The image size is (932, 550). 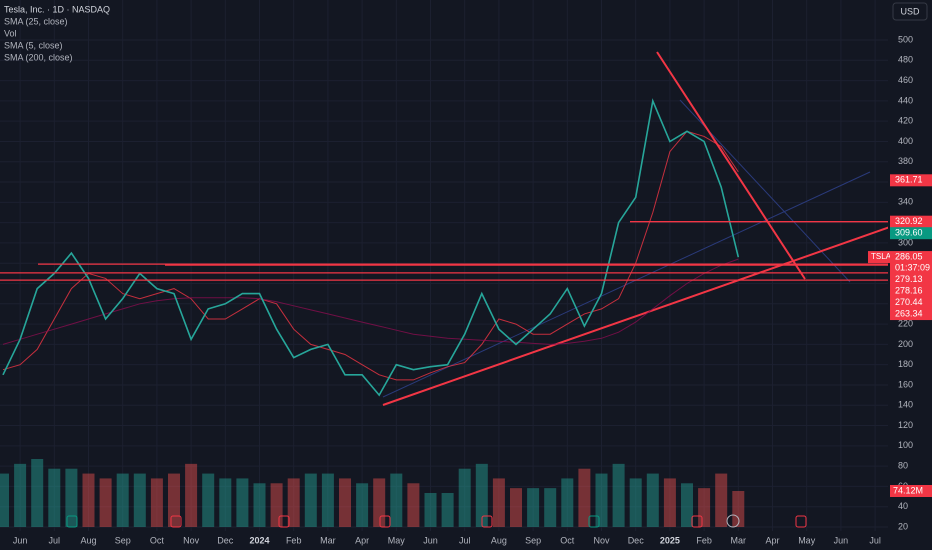 What do you see at coordinates (38, 57) in the screenshot?
I see `legend-entry: SMA (200, close)` at bounding box center [38, 57].